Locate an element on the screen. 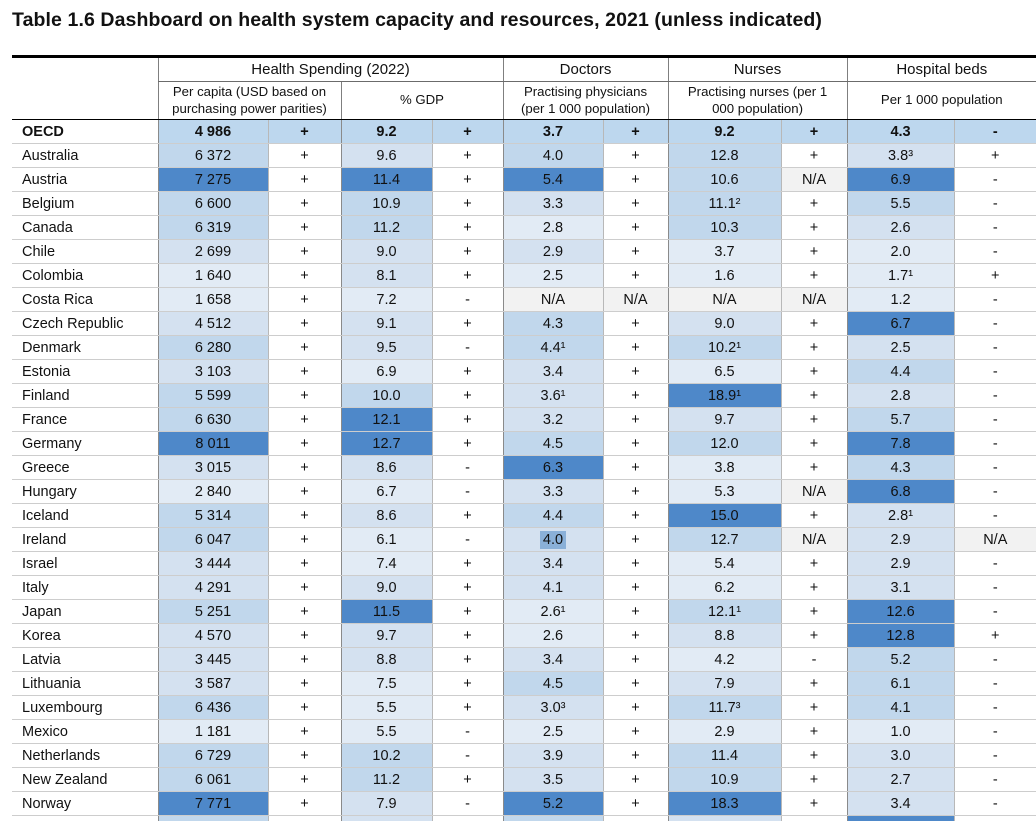 The image size is (1036, 823). country-cell: Latvia is located at coordinates (85, 659).